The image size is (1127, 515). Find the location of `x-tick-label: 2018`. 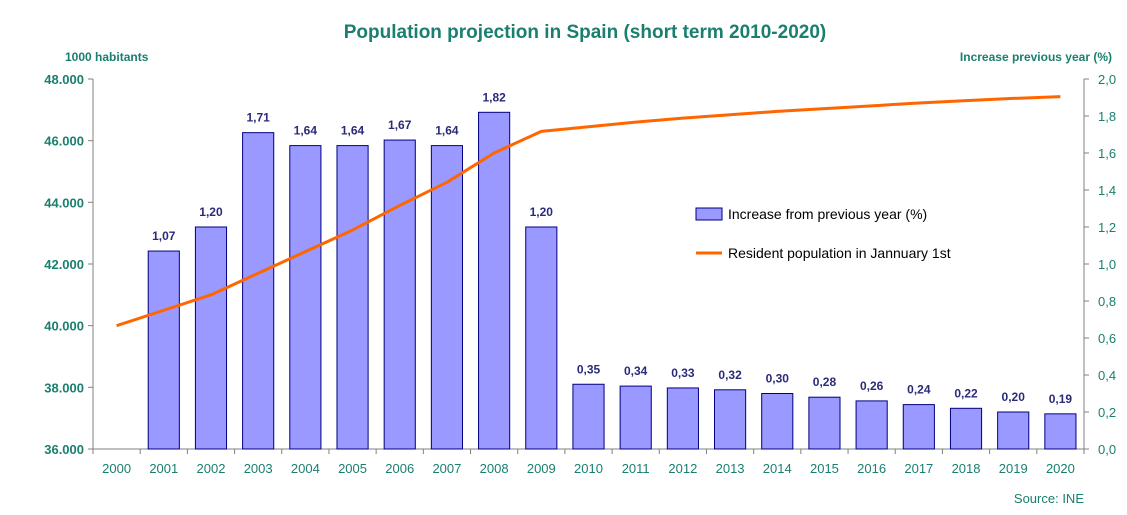

x-tick-label: 2018 is located at coordinates (966, 468).